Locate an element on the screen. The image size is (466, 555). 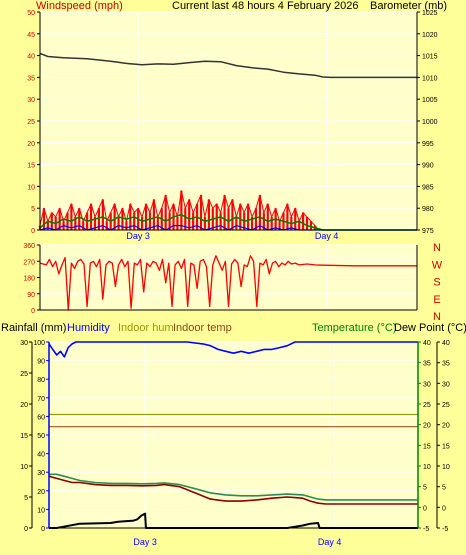
humidity-y-tick-label: 30 is located at coordinates (41, 473).